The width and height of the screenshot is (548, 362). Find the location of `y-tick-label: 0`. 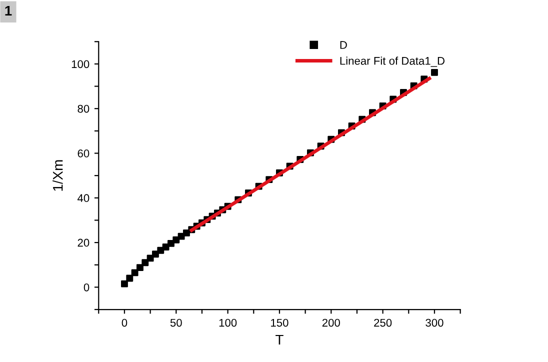

y-tick-label: 0 is located at coordinates (87, 287).